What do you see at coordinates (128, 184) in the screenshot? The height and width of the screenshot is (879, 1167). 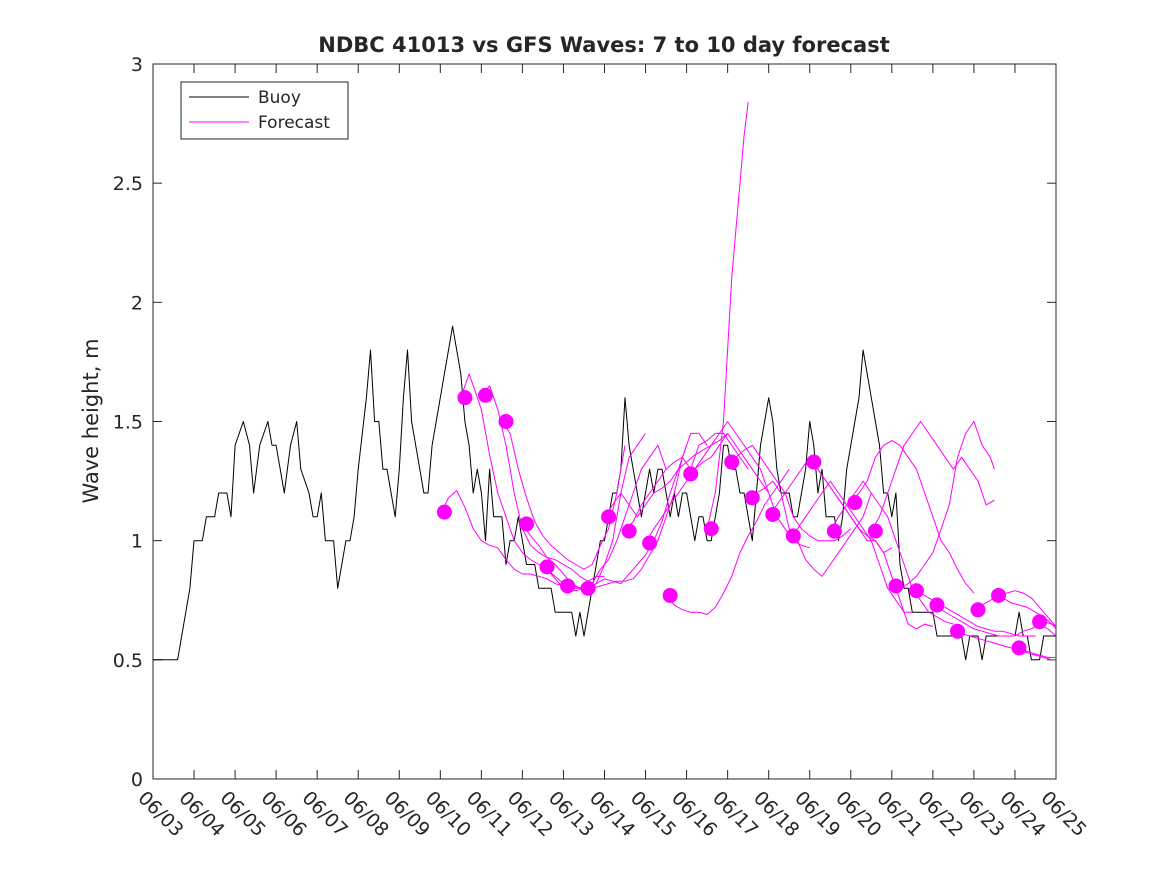 I see `y-tick-label: 2.5` at bounding box center [128, 184].